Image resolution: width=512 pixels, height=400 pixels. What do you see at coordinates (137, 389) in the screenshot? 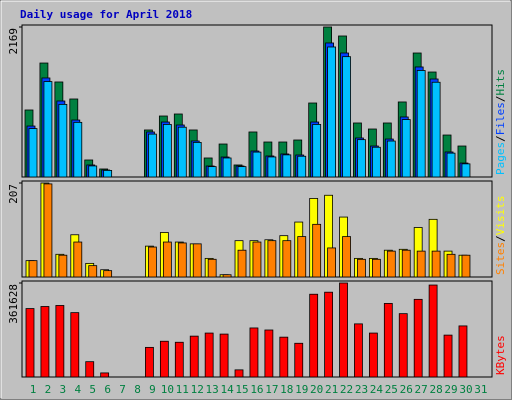
I see `x-tick-label: 8` at bounding box center [137, 389].